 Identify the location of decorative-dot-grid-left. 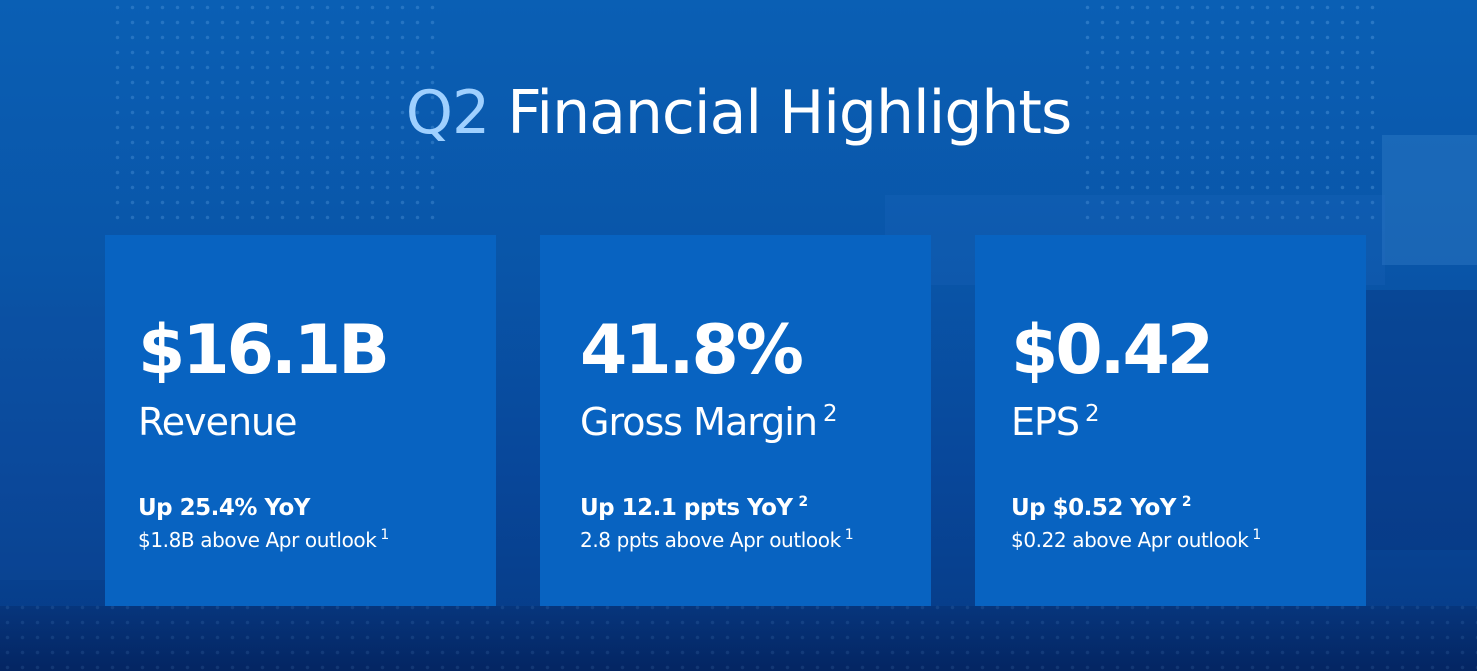
(275, 115).